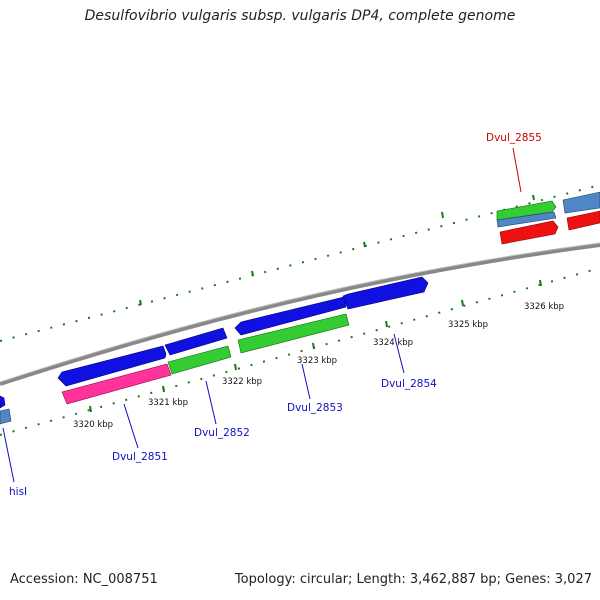  What do you see at coordinates (409, 384) in the screenshot?
I see `gene-label-dvul-2854: Dvul_2854` at bounding box center [409, 384].